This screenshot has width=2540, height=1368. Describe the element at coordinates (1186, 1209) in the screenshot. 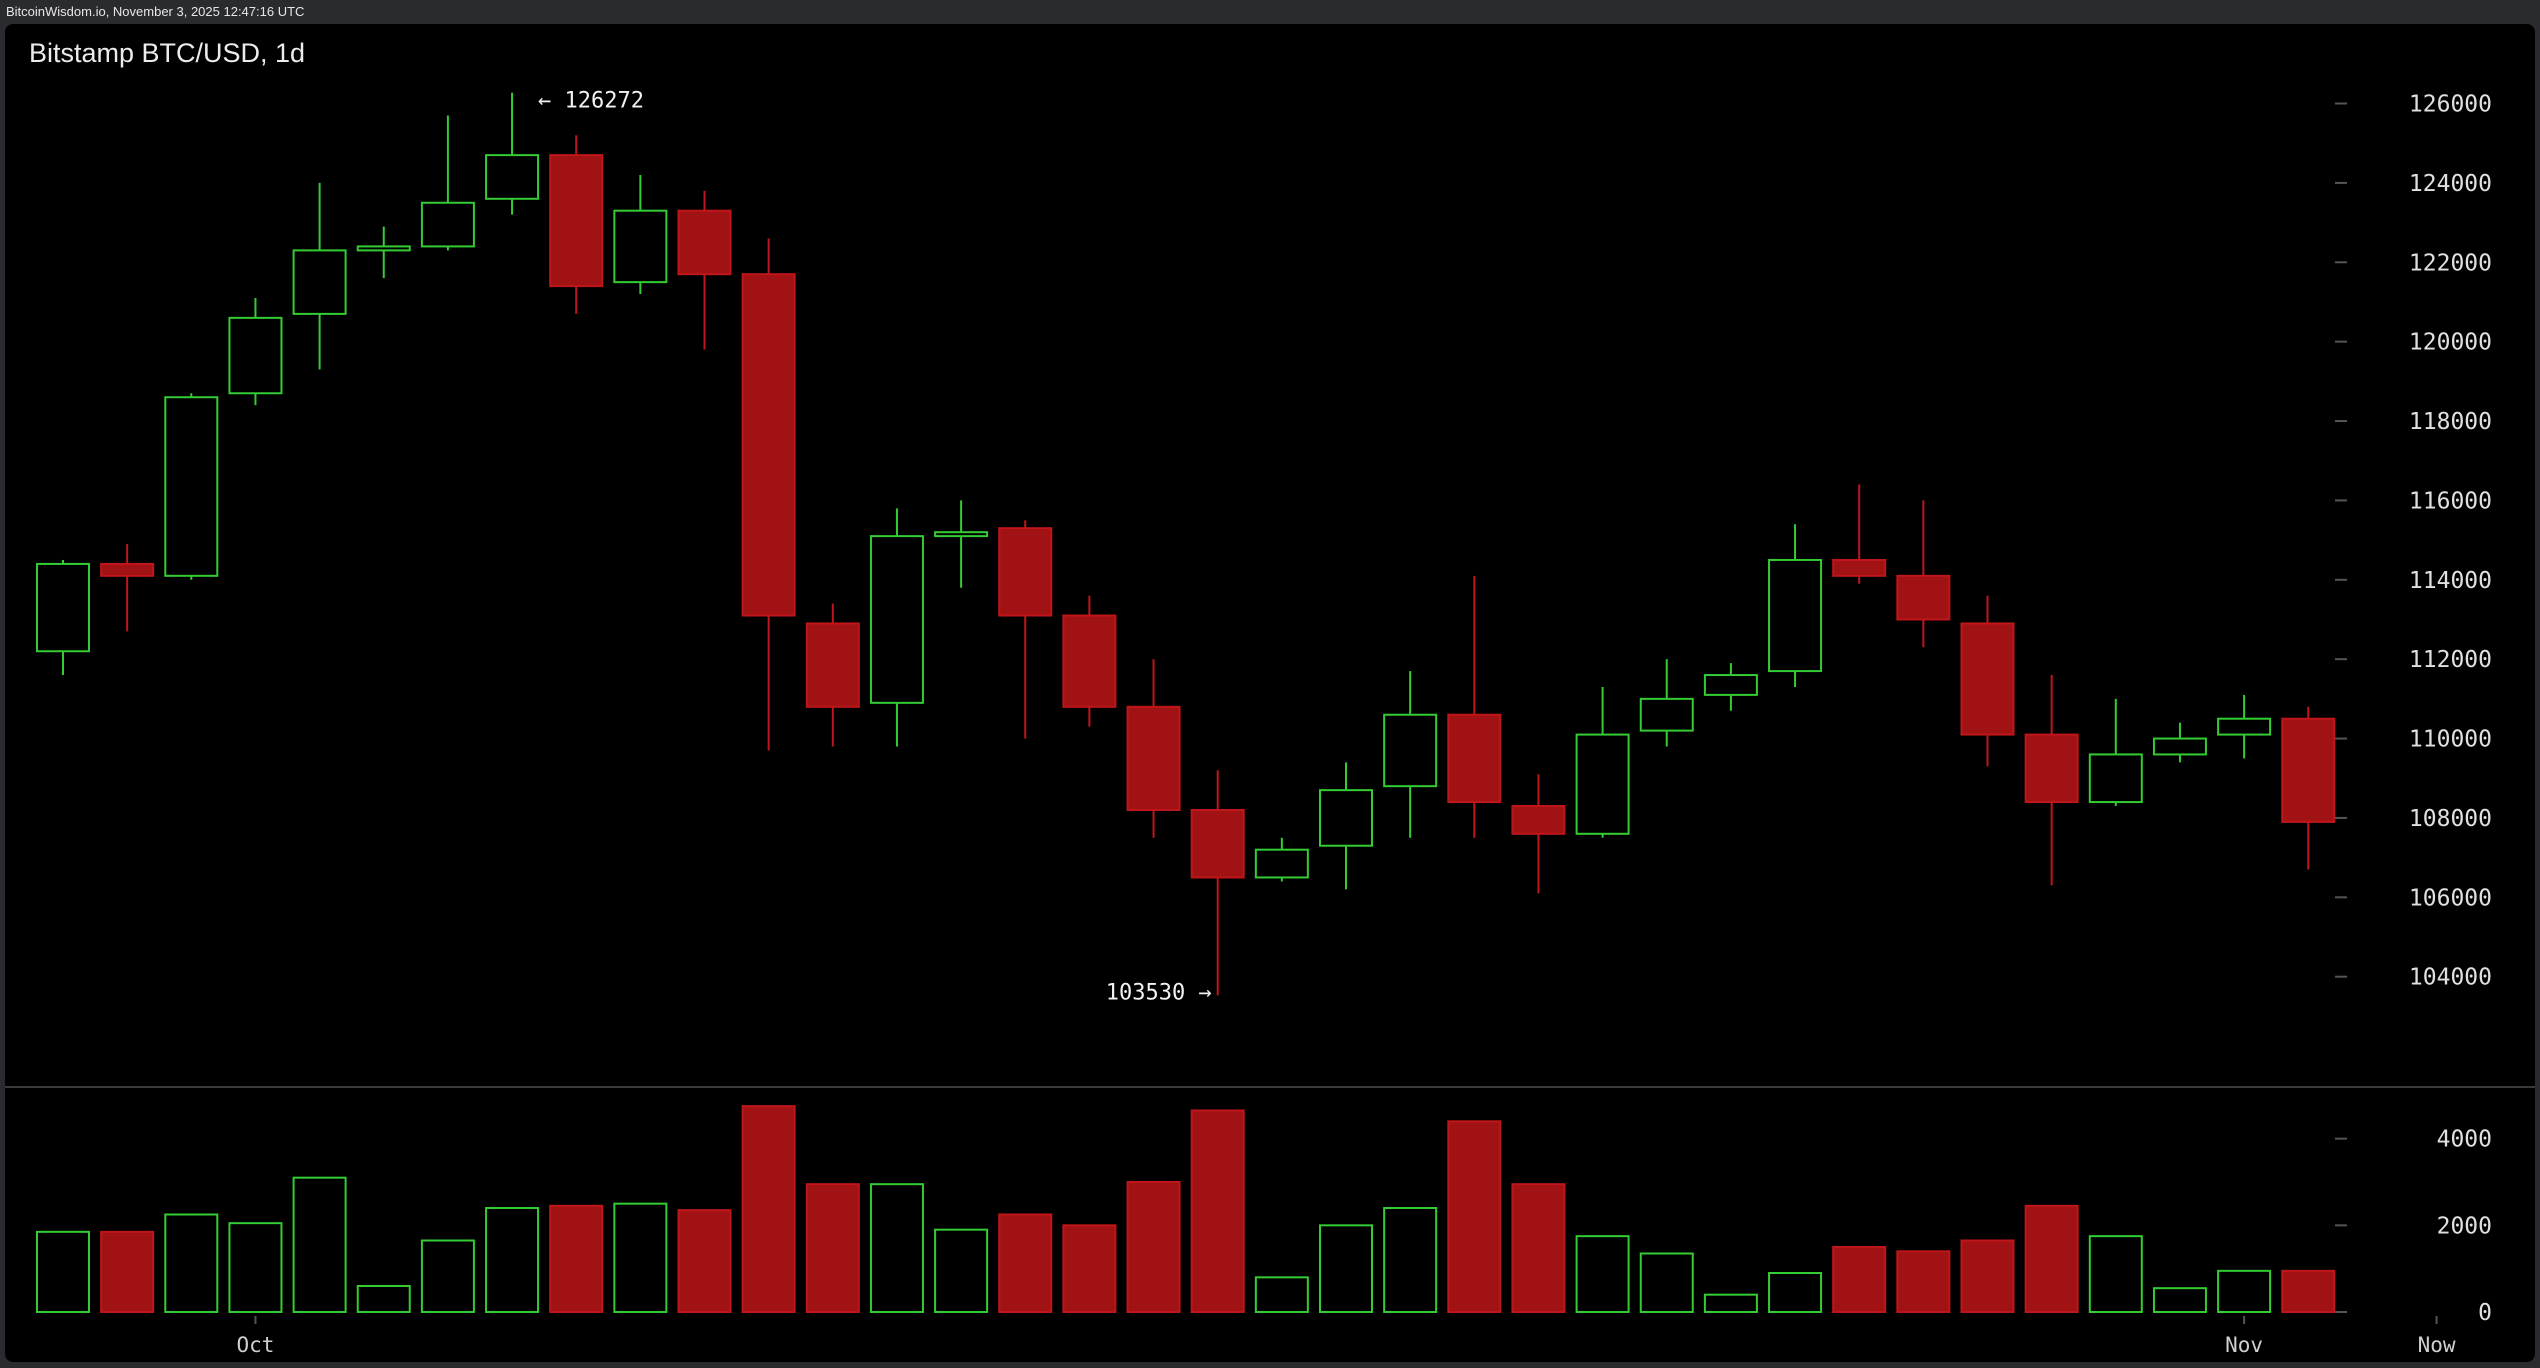

I see `volume-bars` at that location.